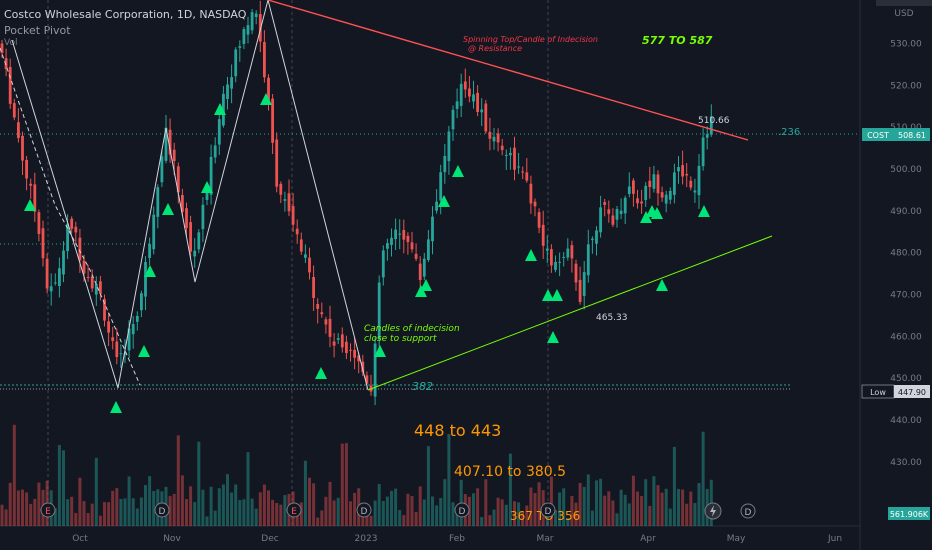 This screenshot has width=932, height=550. I want to click on y-axis-tick-label: 530.00, so click(906, 44).